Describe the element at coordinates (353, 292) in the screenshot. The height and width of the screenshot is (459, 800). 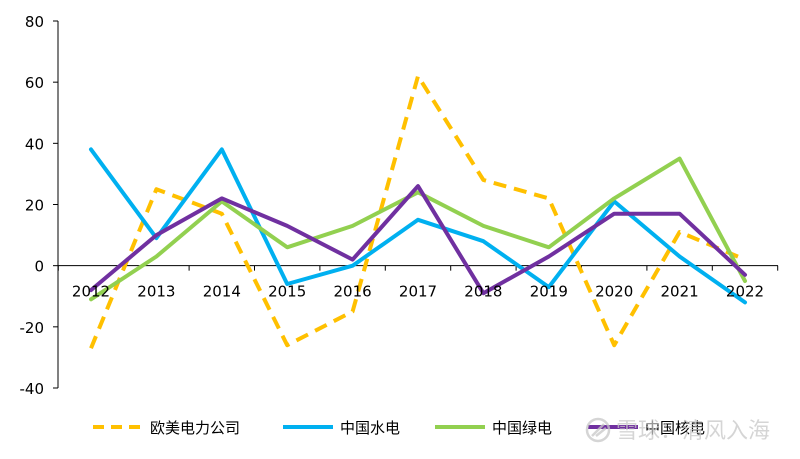
I see `x-tick-label: 2016` at that location.